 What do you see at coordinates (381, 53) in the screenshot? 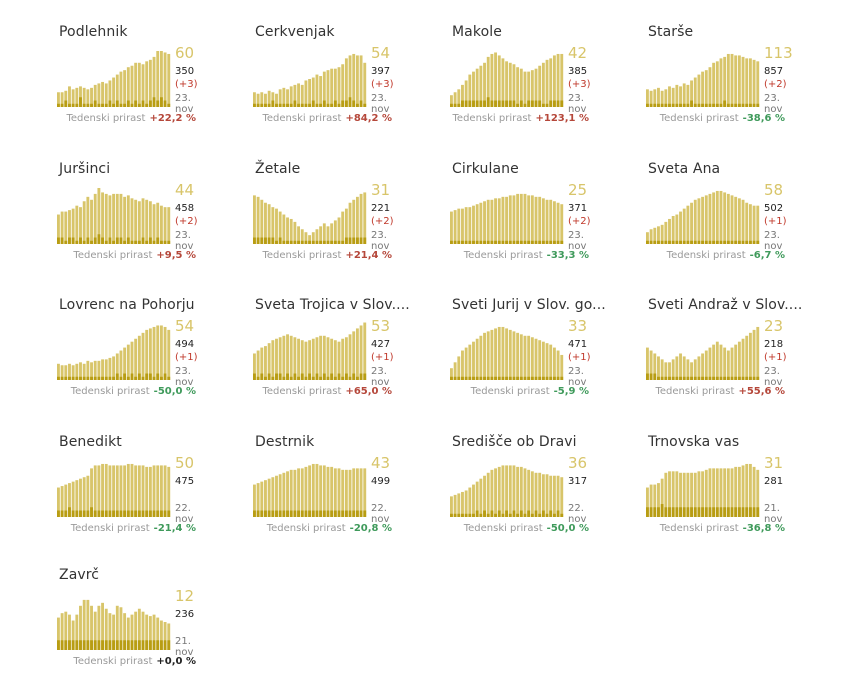
I see `active-cases-value: 54` at bounding box center [381, 53].